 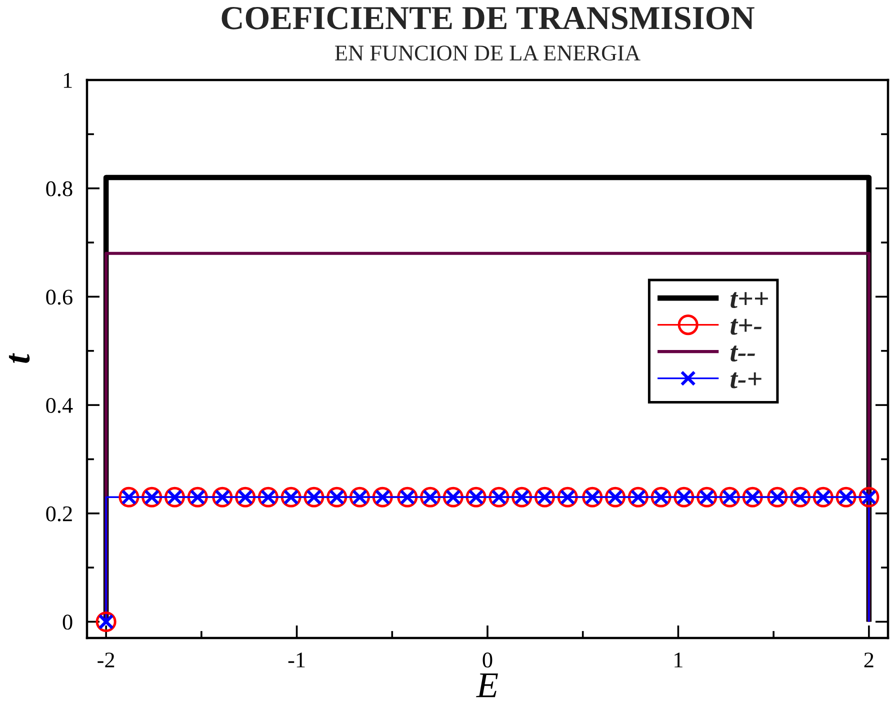 I want to click on y-tick-label: 0.2, so click(x=59, y=514).